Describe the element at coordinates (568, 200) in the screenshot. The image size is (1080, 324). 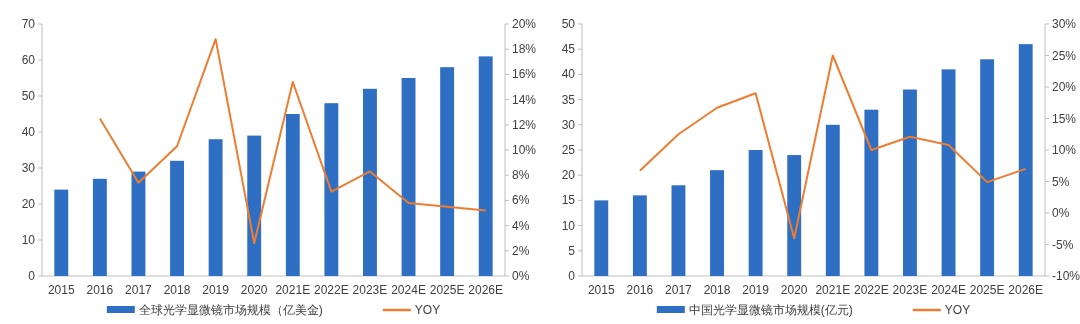
I see `y-tick-label: 15` at that location.